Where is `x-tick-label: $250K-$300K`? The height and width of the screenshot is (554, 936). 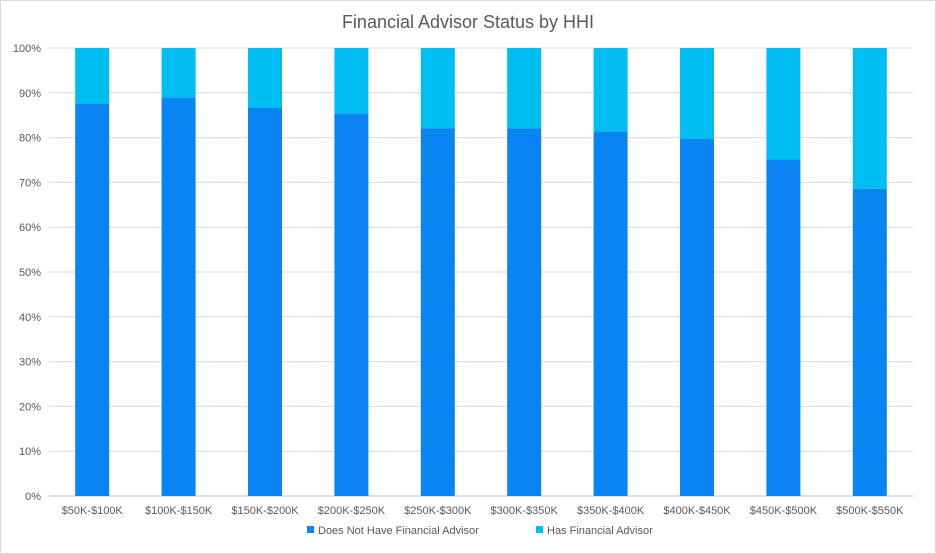
x-tick-label: $250K-$300K is located at coordinates (438, 511).